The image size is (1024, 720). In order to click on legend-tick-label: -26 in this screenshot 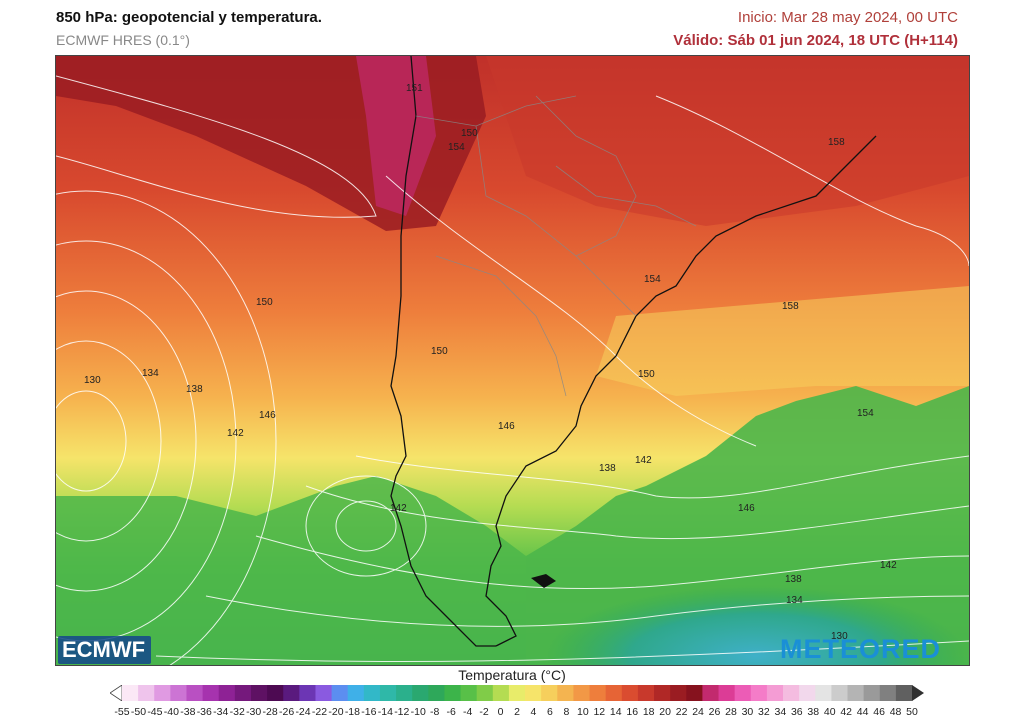, I will do `click(286, 712)`.